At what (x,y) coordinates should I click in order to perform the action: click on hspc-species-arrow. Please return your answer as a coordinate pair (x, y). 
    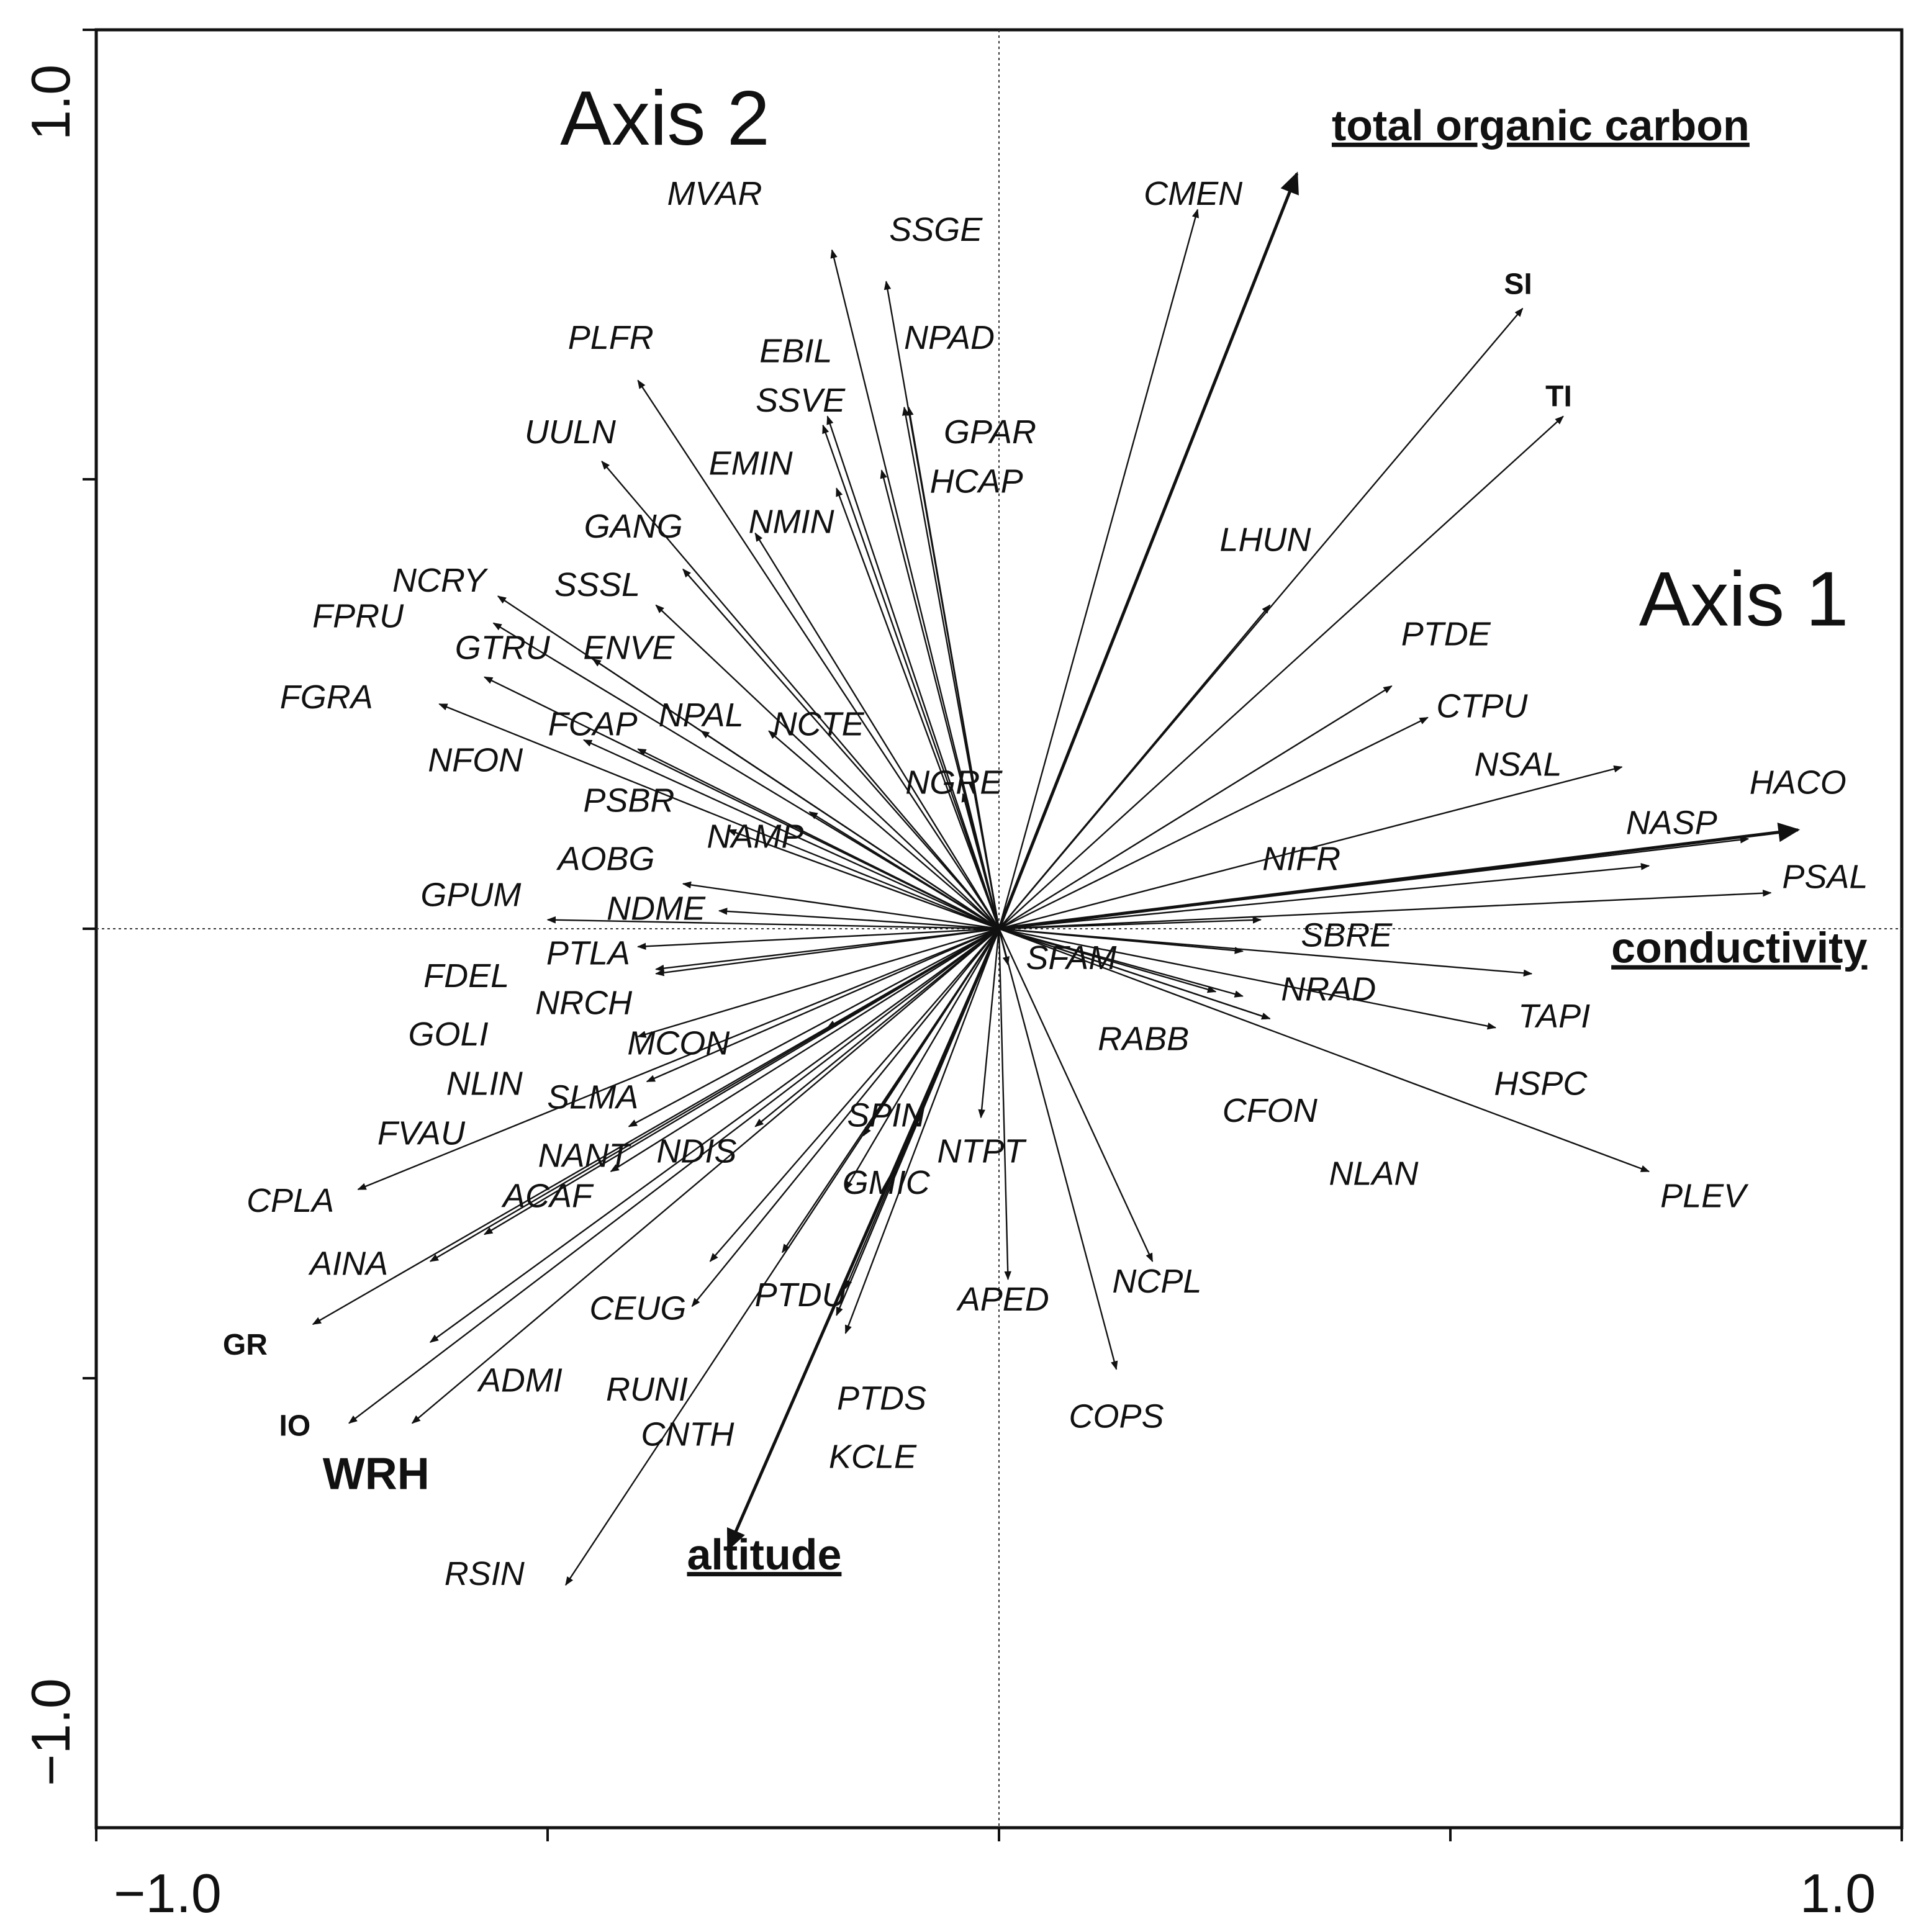
    Looking at the image, I should click on (1247, 979).